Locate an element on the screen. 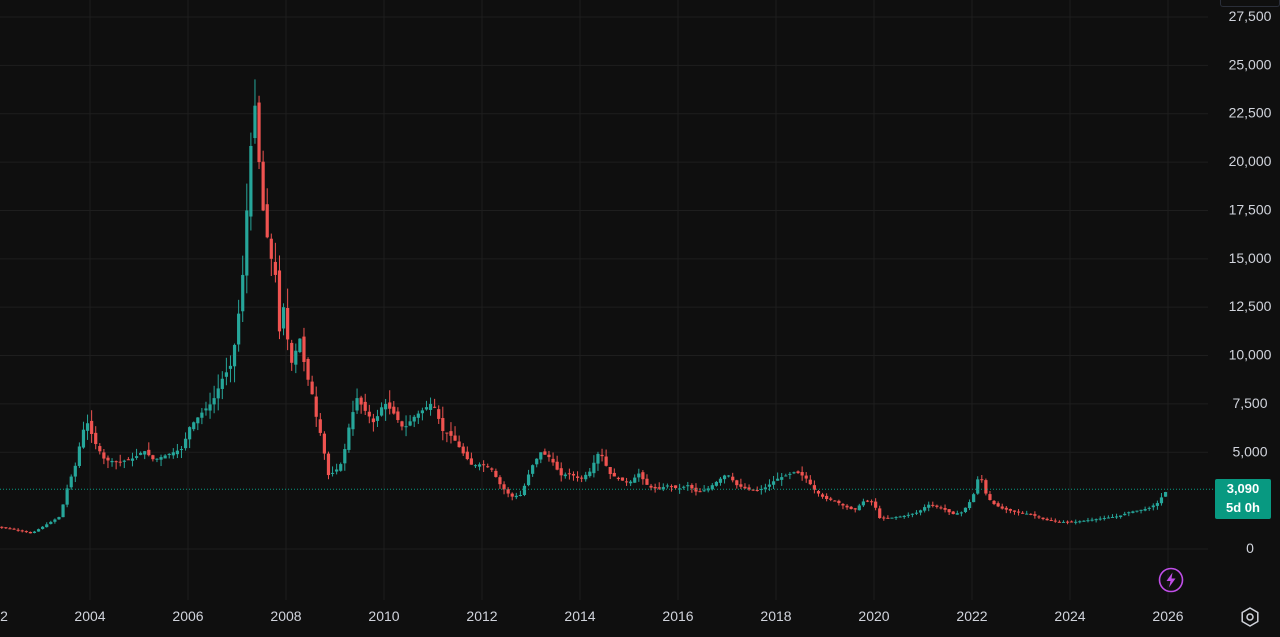 This screenshot has height=637, width=1280. price-scale-tab is located at coordinates (1250, 3).